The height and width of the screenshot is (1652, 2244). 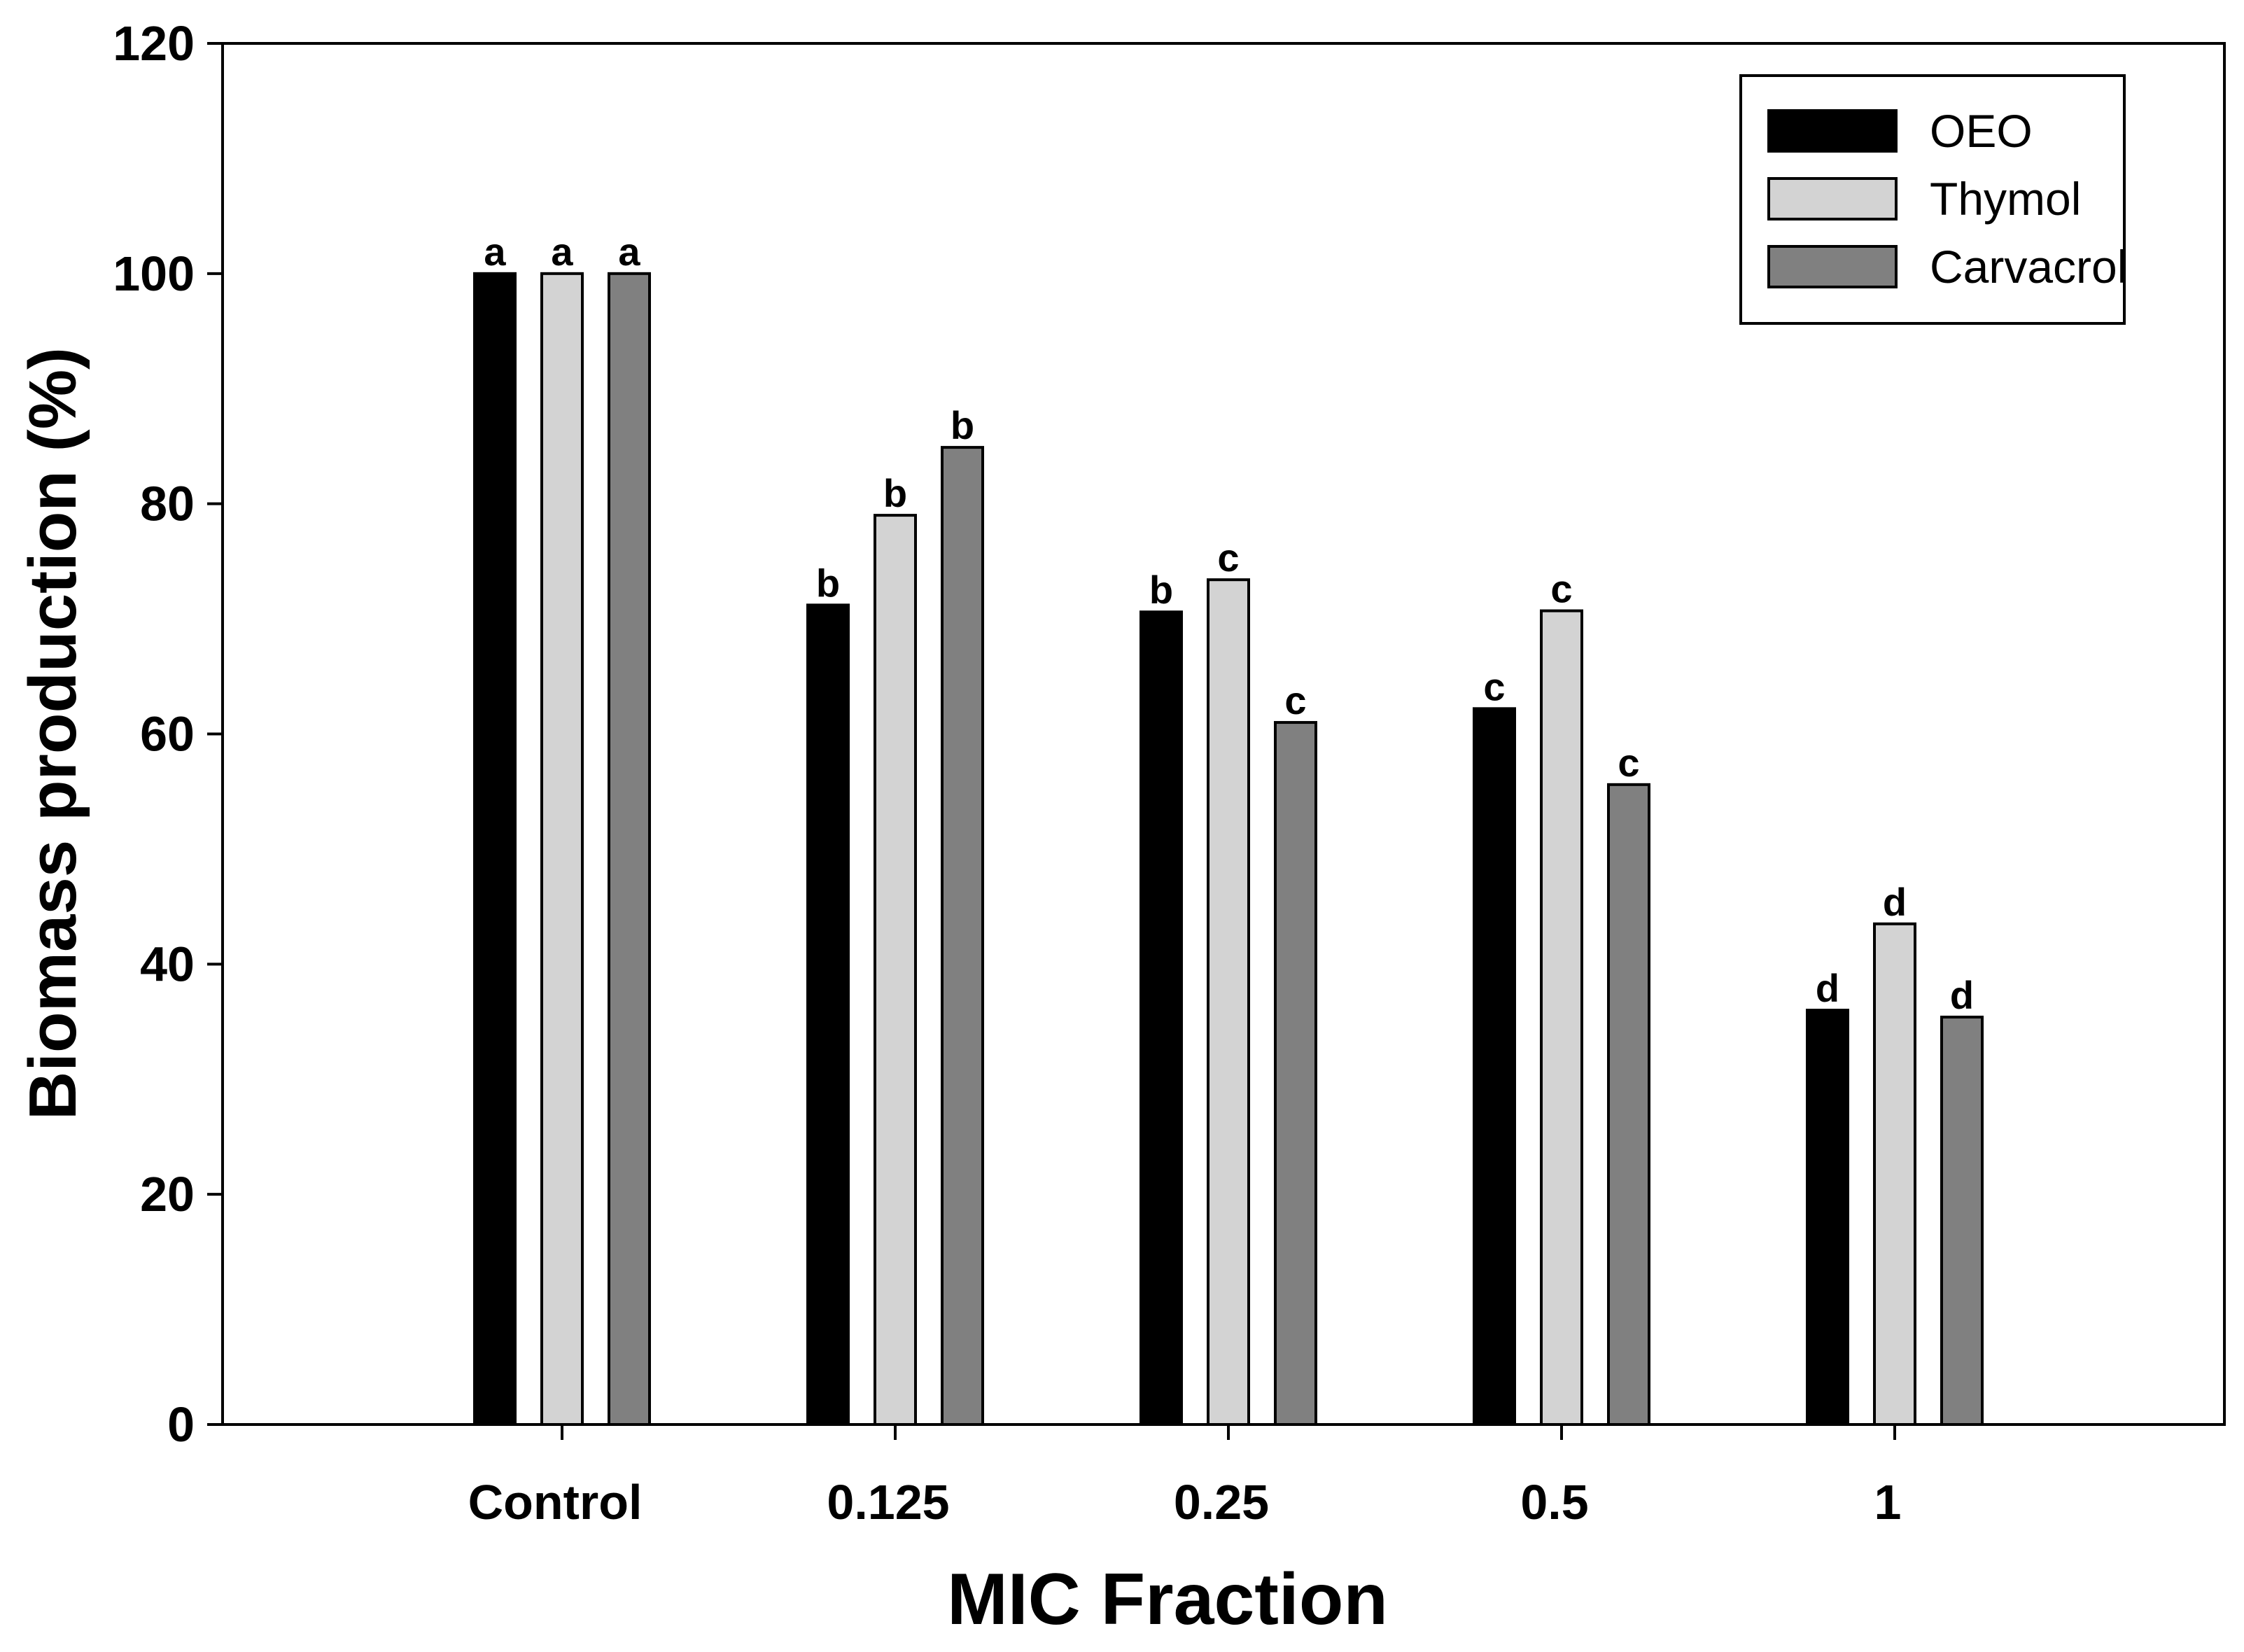 What do you see at coordinates (1981, 131) in the screenshot?
I see `legend-label-oeo: OEO` at bounding box center [1981, 131].